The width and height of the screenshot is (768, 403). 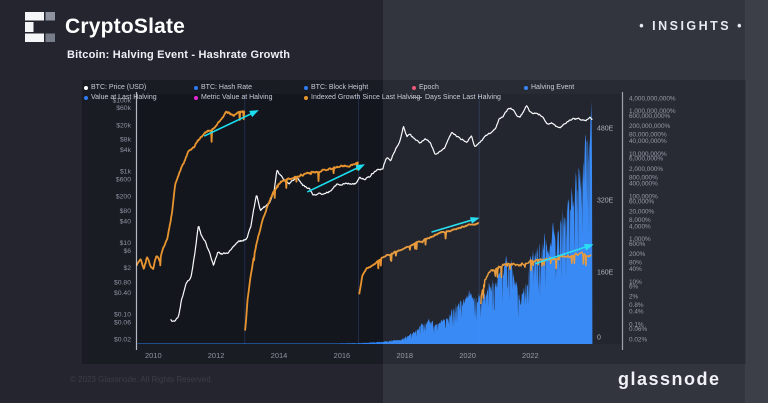 What do you see at coordinates (605, 128) in the screenshot?
I see `hashrate-tick: 480E` at bounding box center [605, 128].